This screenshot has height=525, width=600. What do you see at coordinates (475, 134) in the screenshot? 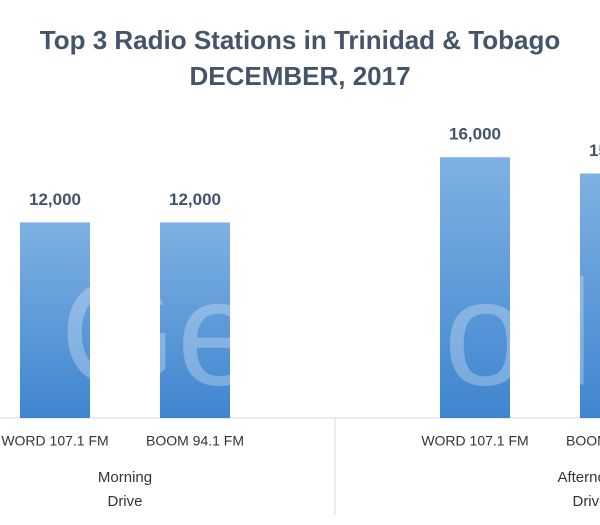
I see `data-label: 16,000` at bounding box center [475, 134].